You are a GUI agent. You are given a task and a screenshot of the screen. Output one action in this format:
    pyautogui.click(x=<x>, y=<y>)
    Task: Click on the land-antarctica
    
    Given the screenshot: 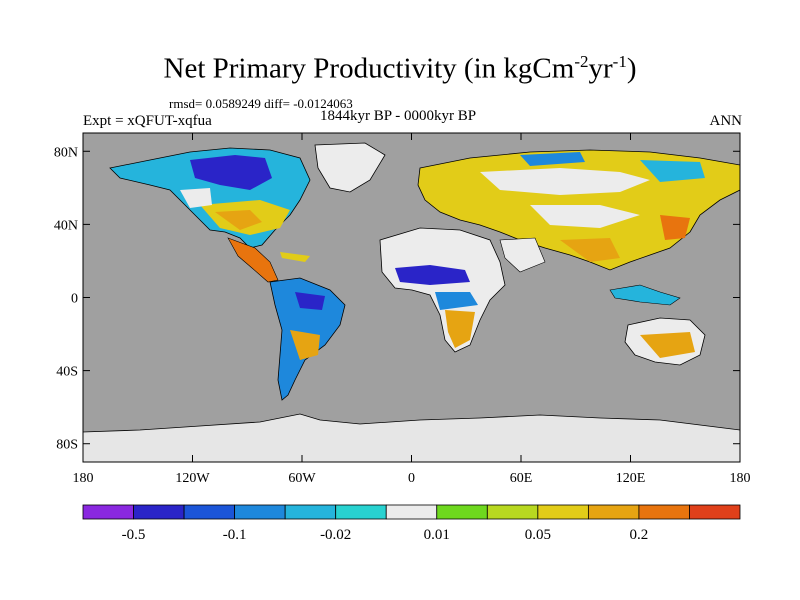 What is the action you would take?
    pyautogui.click(x=411, y=437)
    